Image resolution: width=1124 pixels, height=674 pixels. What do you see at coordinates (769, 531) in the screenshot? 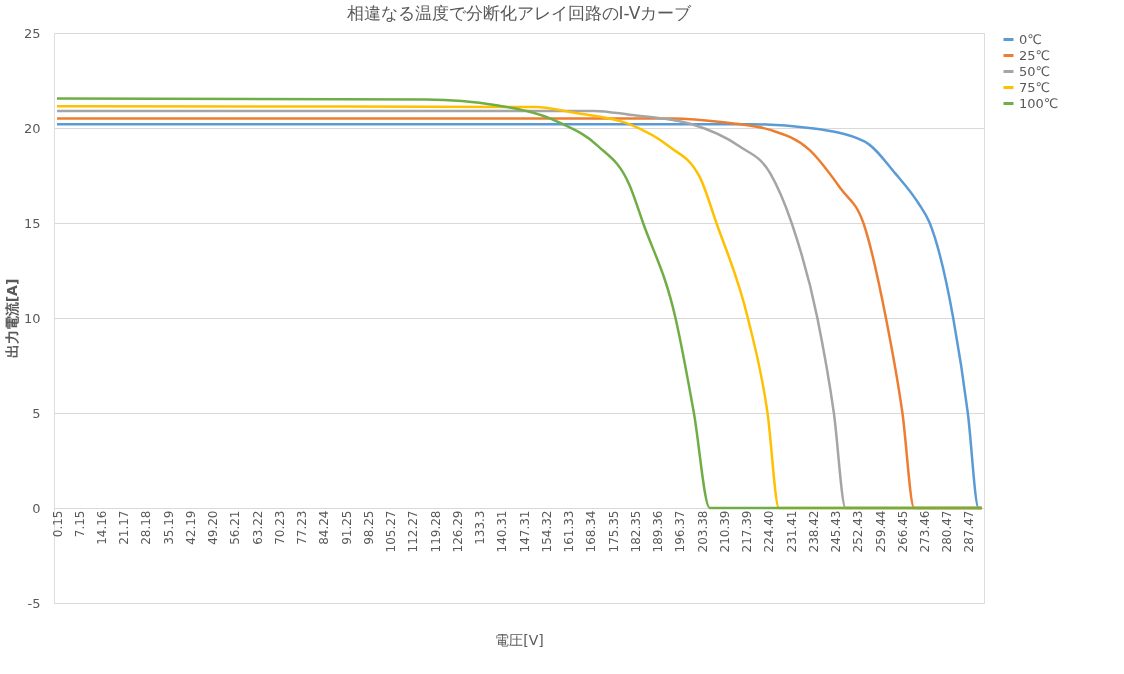
I see `x-tick-label: 224.40` at bounding box center [769, 531].